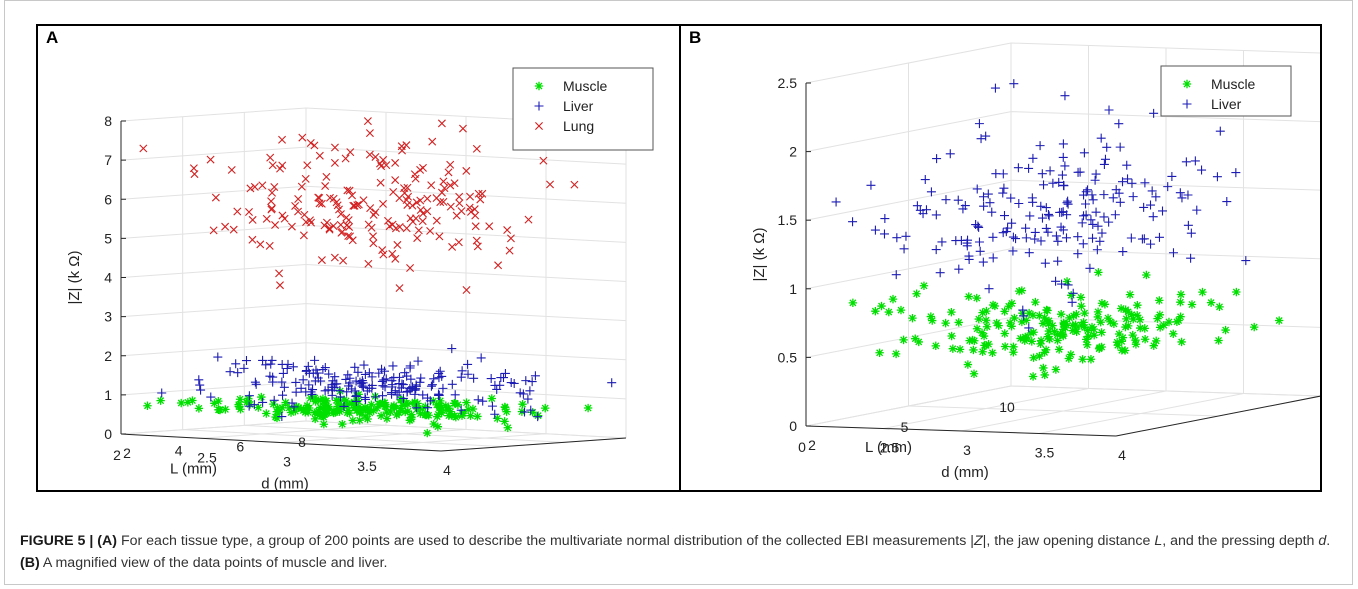 This screenshot has height=589, width=1358. Describe the element at coordinates (539, 86) in the screenshot. I see `legend-marker-muscle` at that location.